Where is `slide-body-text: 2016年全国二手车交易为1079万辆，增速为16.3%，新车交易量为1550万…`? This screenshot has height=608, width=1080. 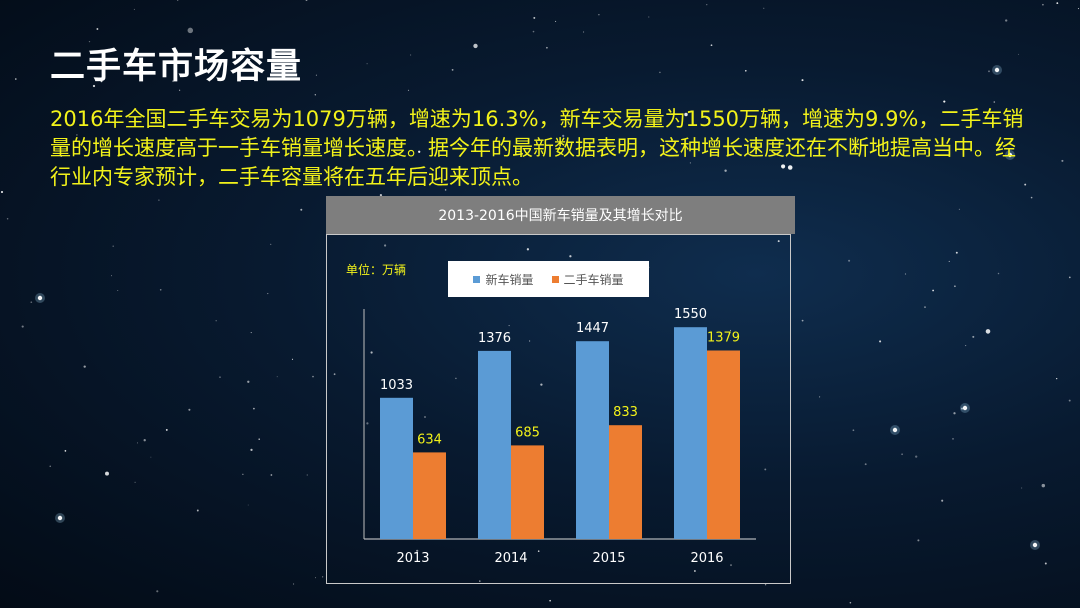 slide-body-text: 2016年全国二手车交易为1079万辆，增速为16.3%，新车交易量为1550万… is located at coordinates (537, 148).